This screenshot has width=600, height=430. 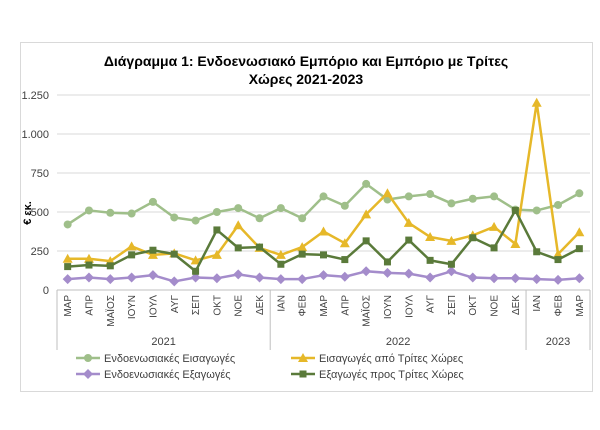 What do you see at coordinates (35, 96) in the screenshot?
I see `y-tick-label: 1.250` at bounding box center [35, 96].